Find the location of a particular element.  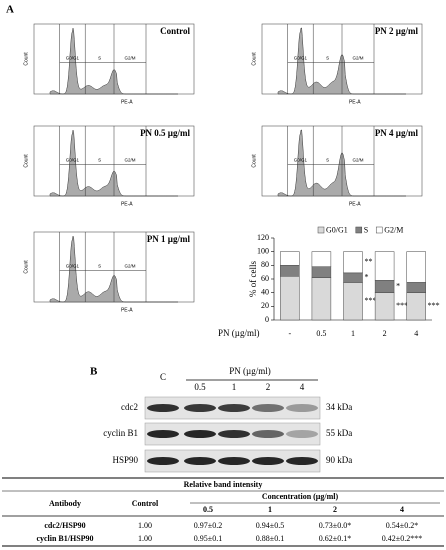

lane-label: 0.5 is located at coordinates (200, 387).